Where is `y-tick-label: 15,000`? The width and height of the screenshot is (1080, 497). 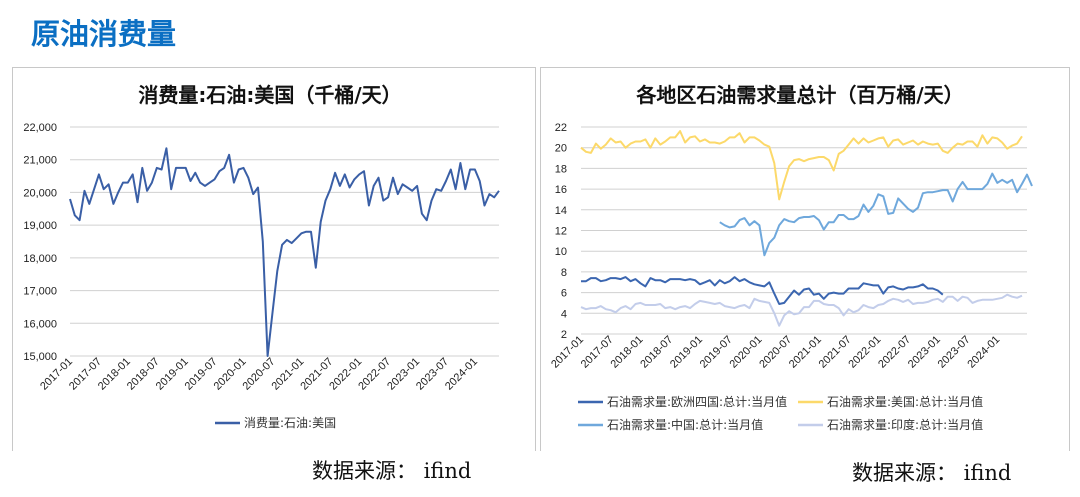
y-tick-label: 15,000 is located at coordinates (40, 357).